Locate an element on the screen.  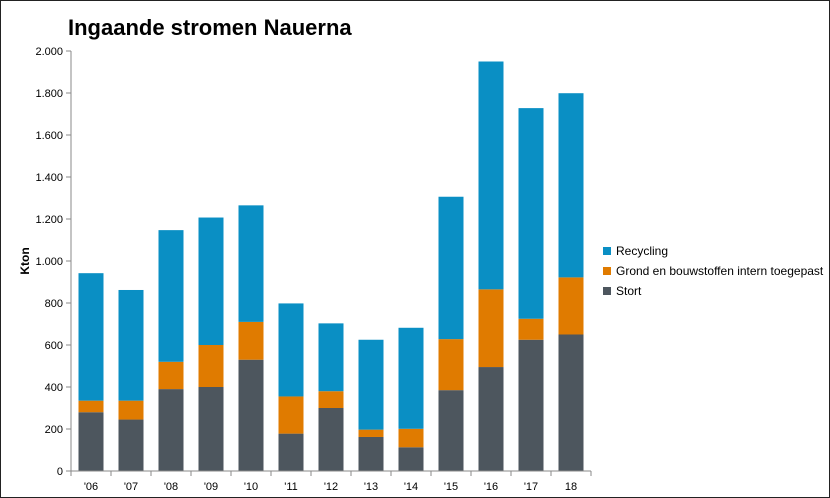
x-tick-label: '14 is located at coordinates (411, 487).